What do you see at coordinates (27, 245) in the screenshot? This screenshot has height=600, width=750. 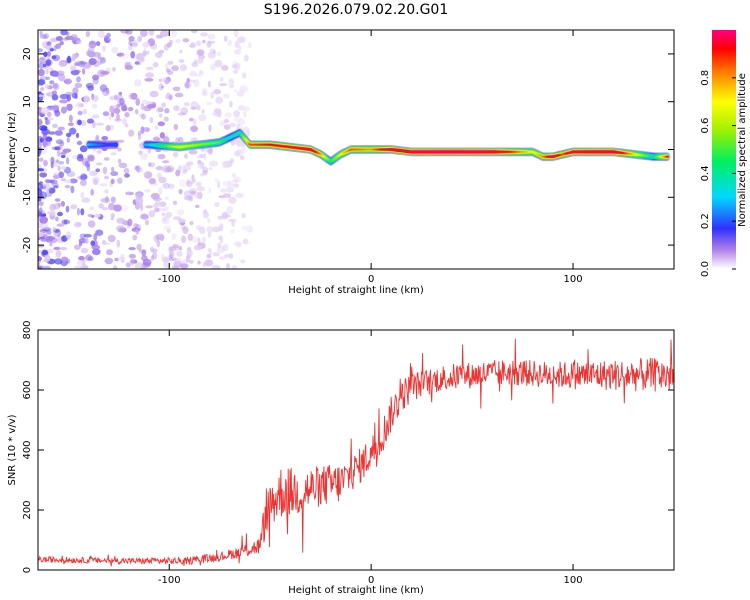 I see `y-tick-label: -20` at bounding box center [27, 245].